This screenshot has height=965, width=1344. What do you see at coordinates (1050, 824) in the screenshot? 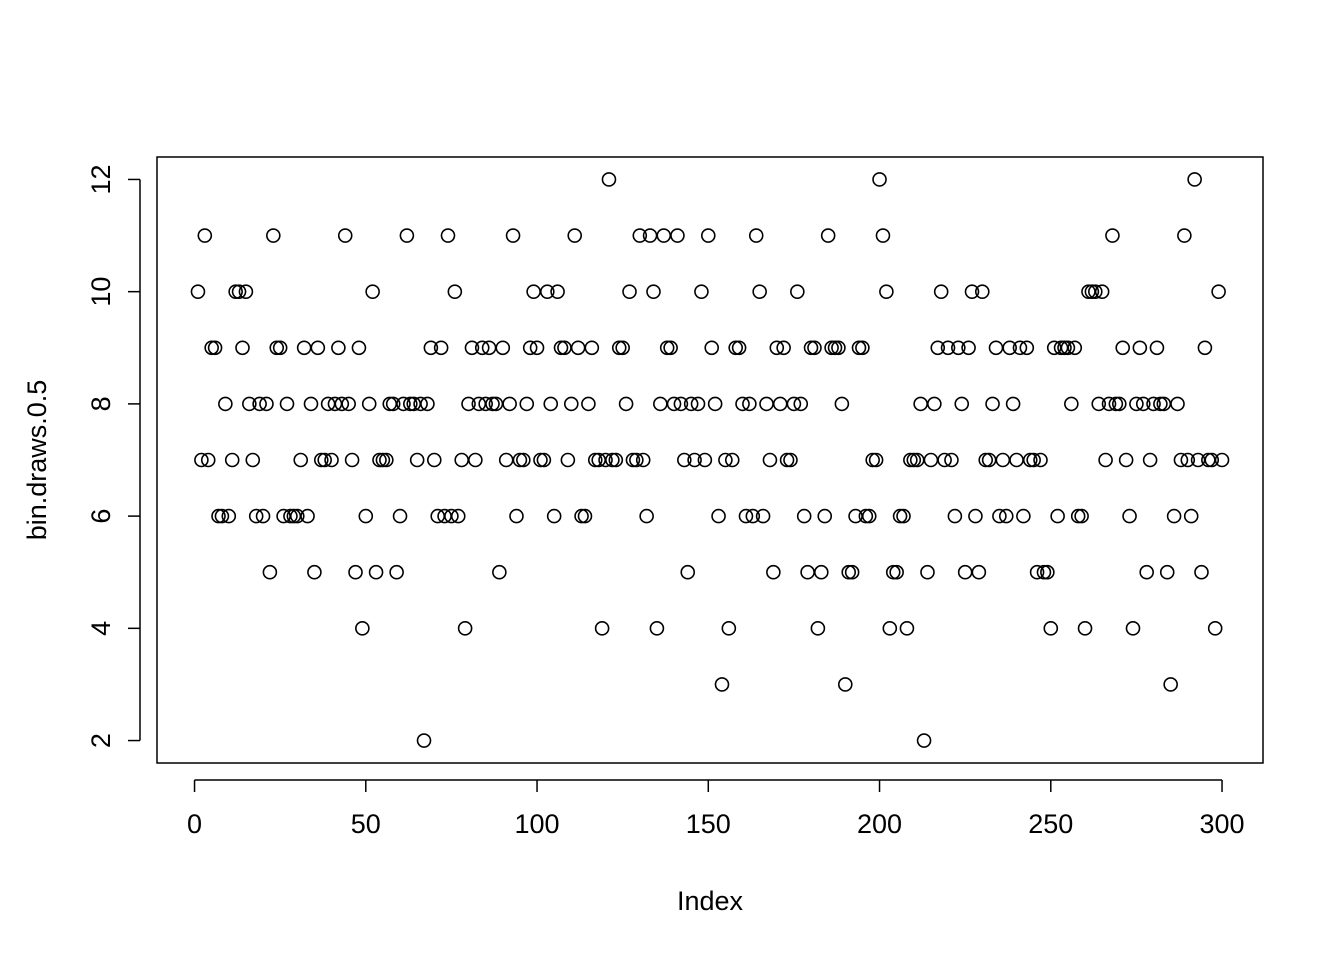
I see `x-tick-label: 250` at bounding box center [1050, 824].